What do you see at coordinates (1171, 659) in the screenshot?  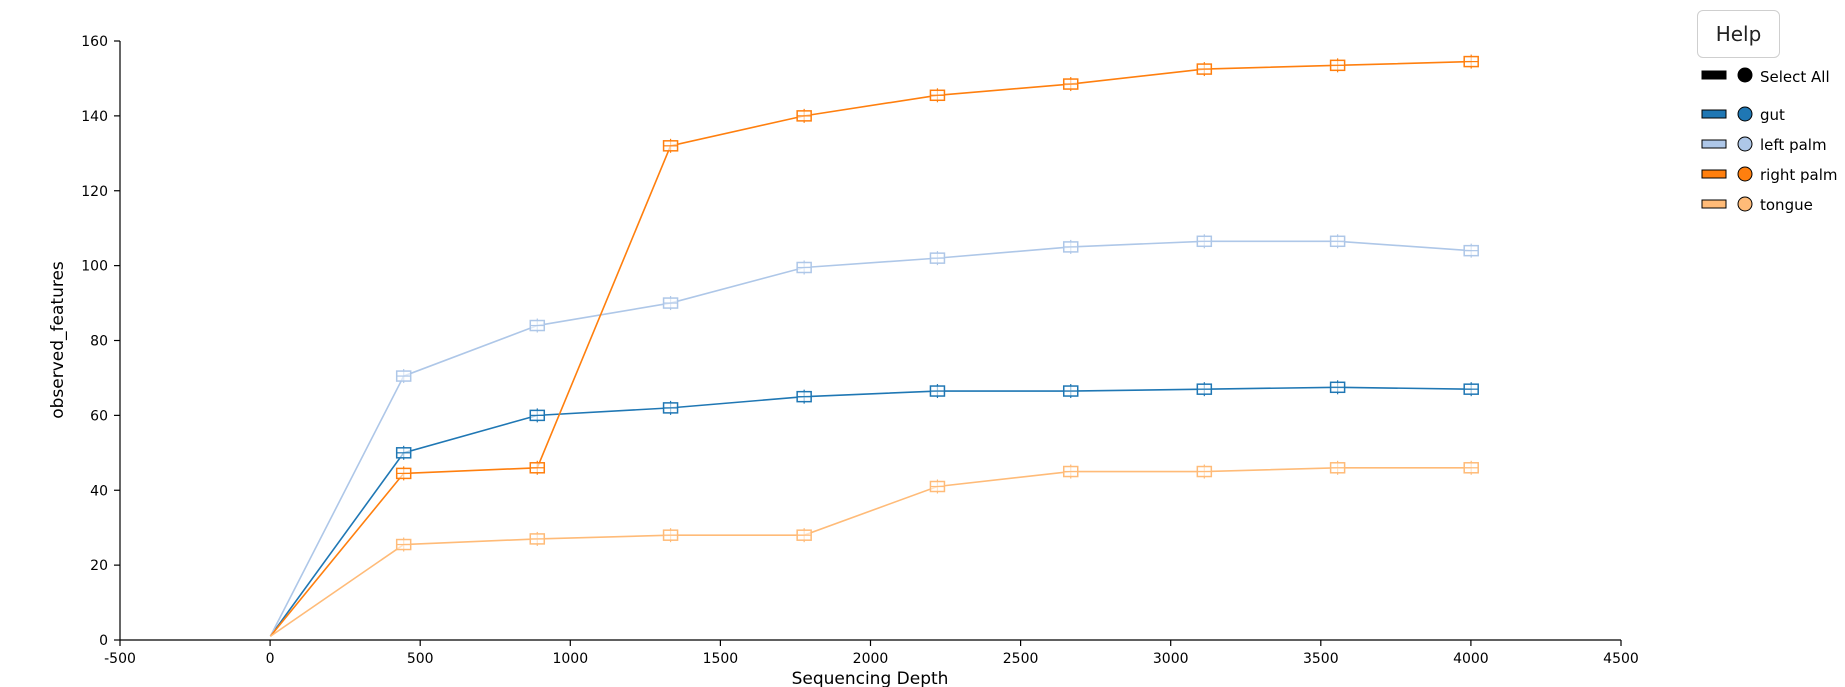 I see `x-tick-label: 3000` at bounding box center [1171, 659].